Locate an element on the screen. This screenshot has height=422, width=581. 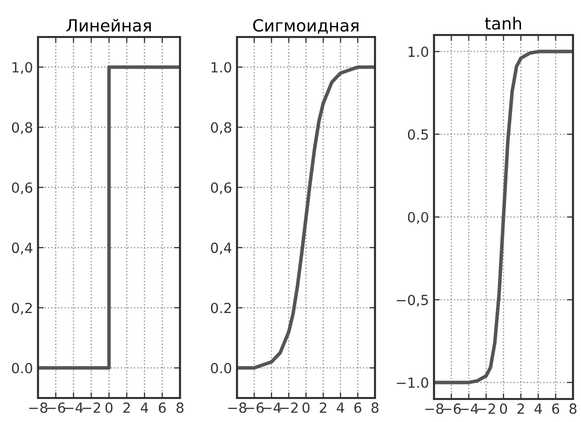
y-tick-label: 0,0 is located at coordinates (418, 218).